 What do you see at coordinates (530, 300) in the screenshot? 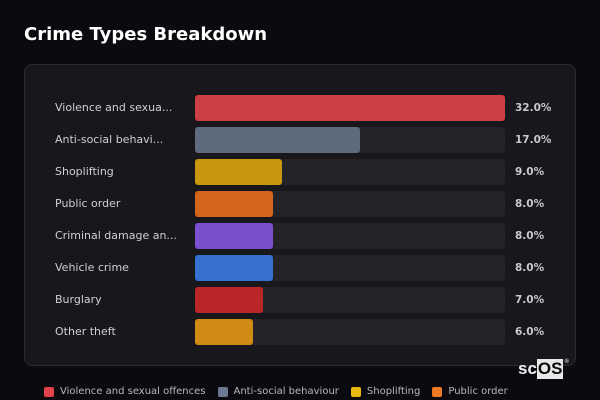
I see `bar-value: 7.0%` at bounding box center [530, 300].